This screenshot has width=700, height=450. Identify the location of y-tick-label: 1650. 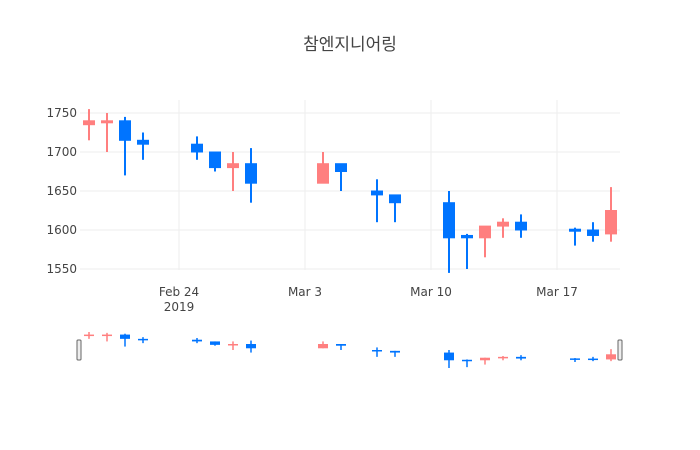
(61, 191).